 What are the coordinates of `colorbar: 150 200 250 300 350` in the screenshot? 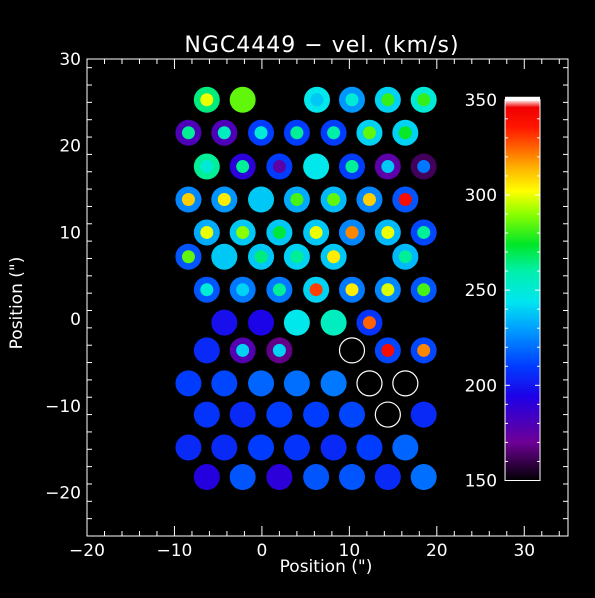 It's located at (503, 291).